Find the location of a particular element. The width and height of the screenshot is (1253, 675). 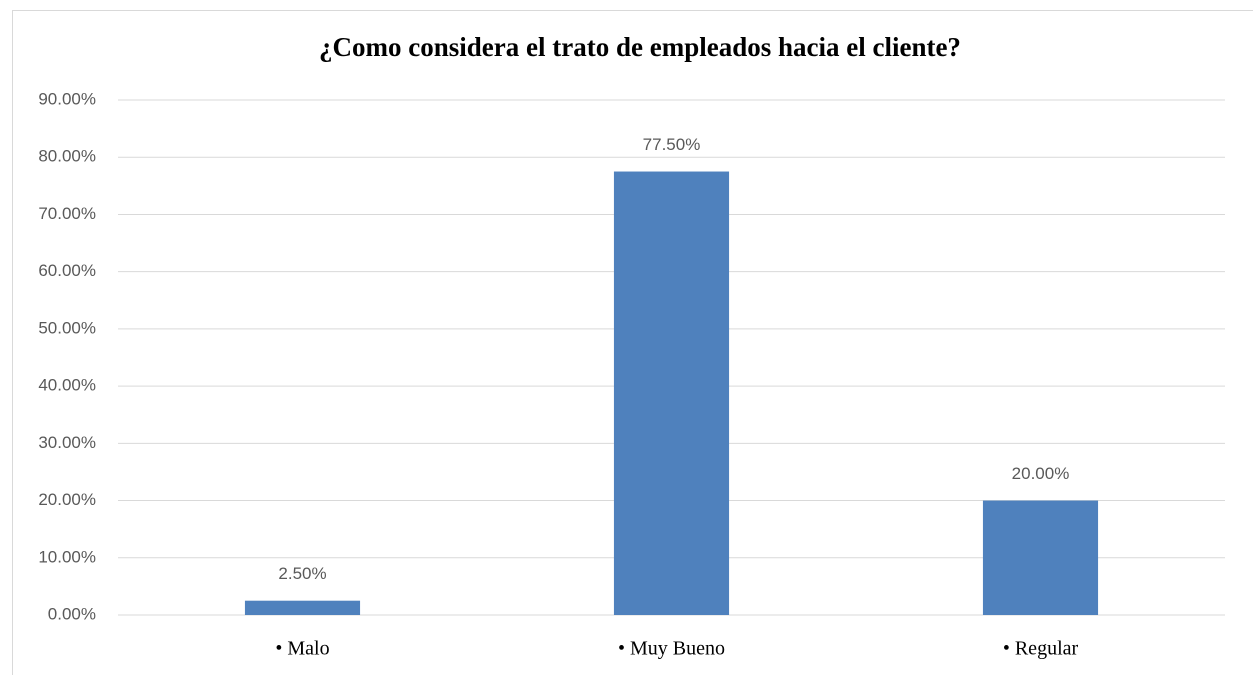

y-tick-label: 40.00% is located at coordinates (67, 385).